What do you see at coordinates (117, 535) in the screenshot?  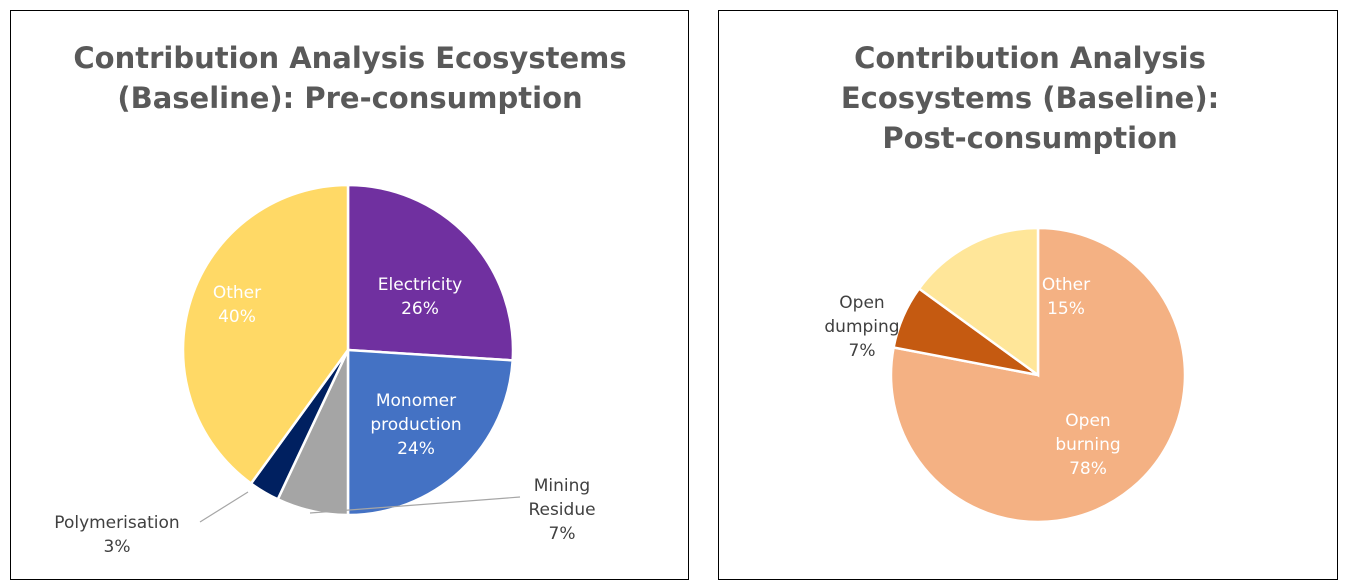 I see `data-label: Polymerisation 3%` at bounding box center [117, 535].